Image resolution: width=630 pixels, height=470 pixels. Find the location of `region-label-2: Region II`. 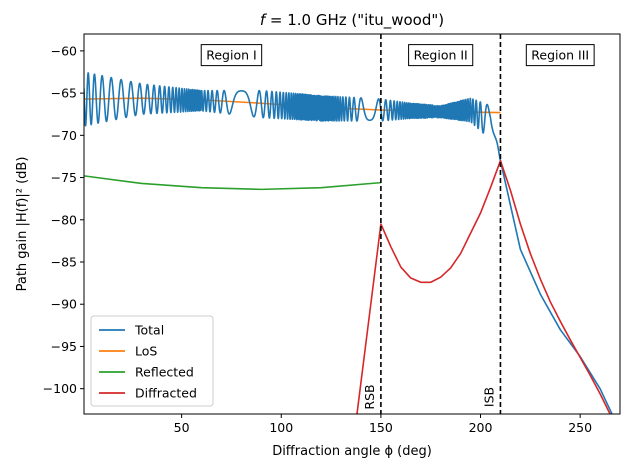

region-label-2: Region II is located at coordinates (441, 55).